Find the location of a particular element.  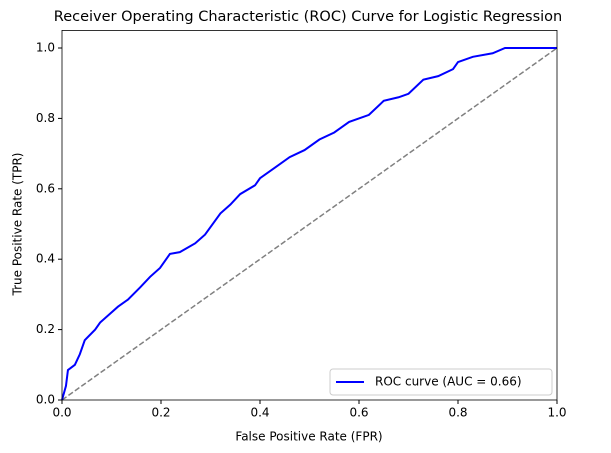

legend-box is located at coordinates (441, 382).